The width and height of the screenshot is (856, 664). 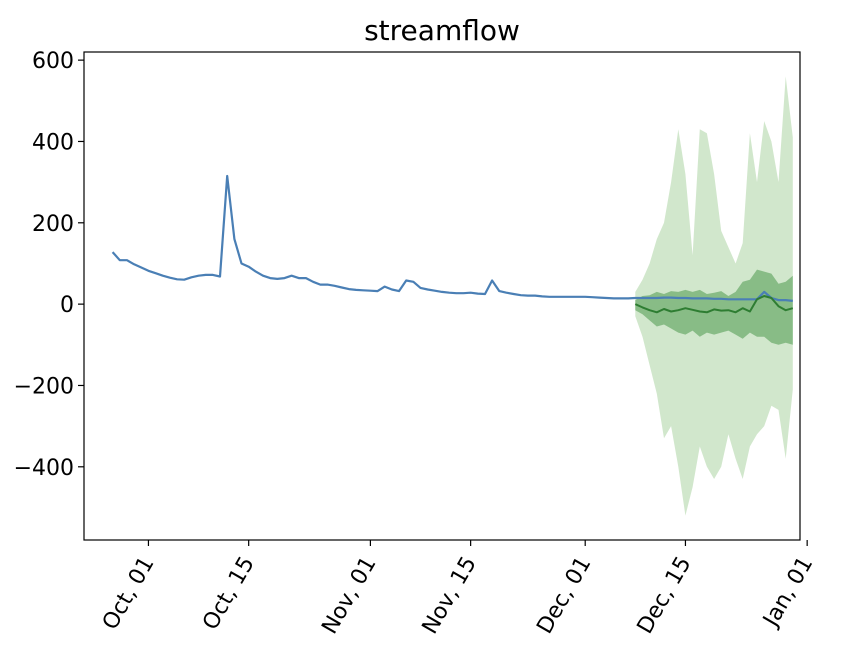 What do you see at coordinates (229, 594) in the screenshot?
I see `x-tick-label: Oct, 15` at bounding box center [229, 594].